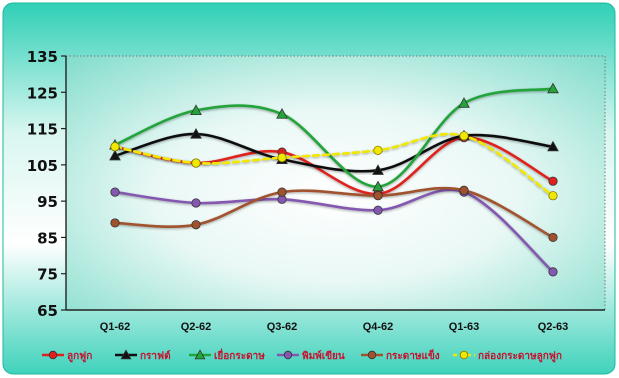  Describe the element at coordinates (464, 327) in the screenshot. I see `x-tick-label: Q1-63` at that location.